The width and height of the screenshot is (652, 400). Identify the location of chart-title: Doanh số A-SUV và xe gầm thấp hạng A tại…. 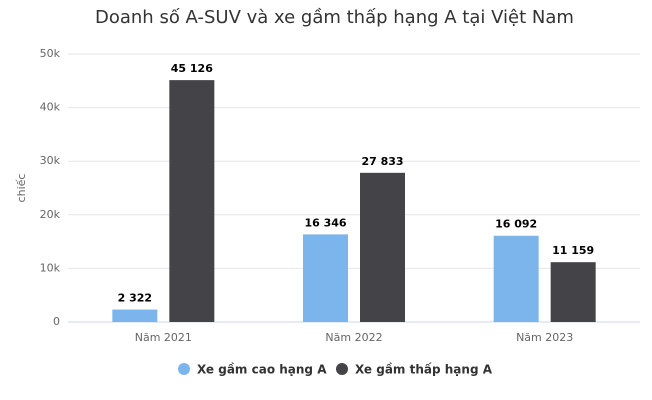
(334, 17).